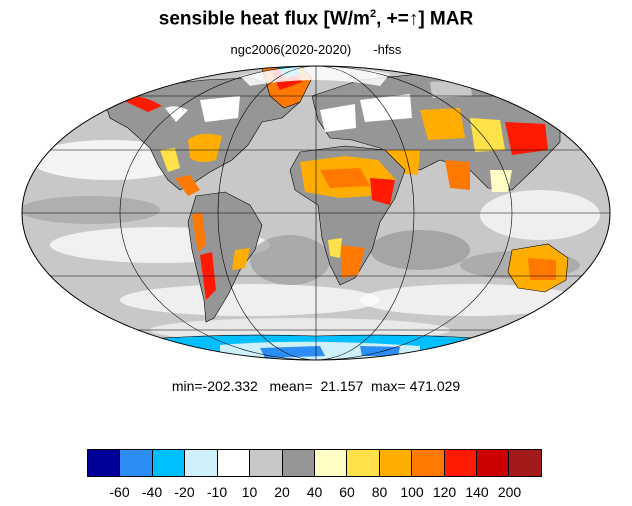 The image size is (632, 506). I want to click on australia, so click(538, 268).